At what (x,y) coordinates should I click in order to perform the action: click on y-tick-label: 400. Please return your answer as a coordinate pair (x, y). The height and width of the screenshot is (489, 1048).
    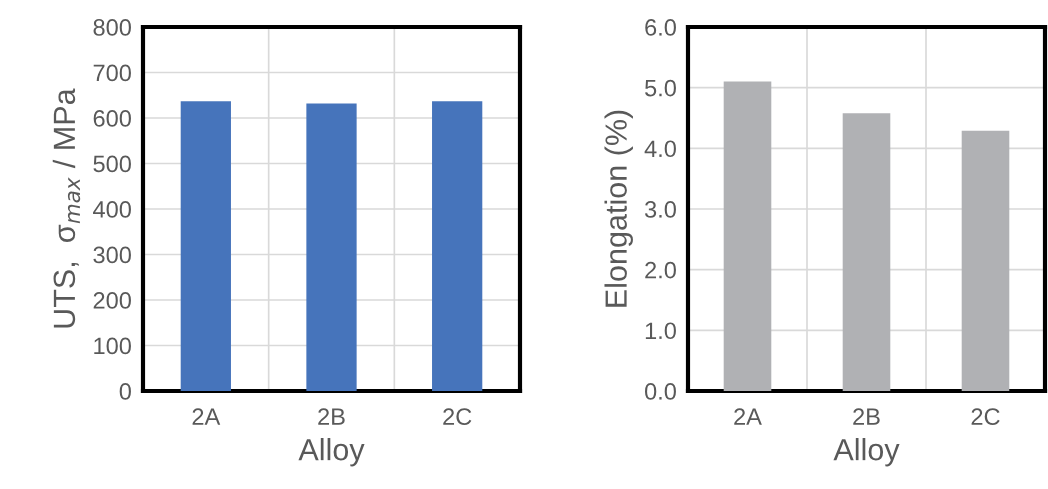
    Looking at the image, I should click on (112, 209).